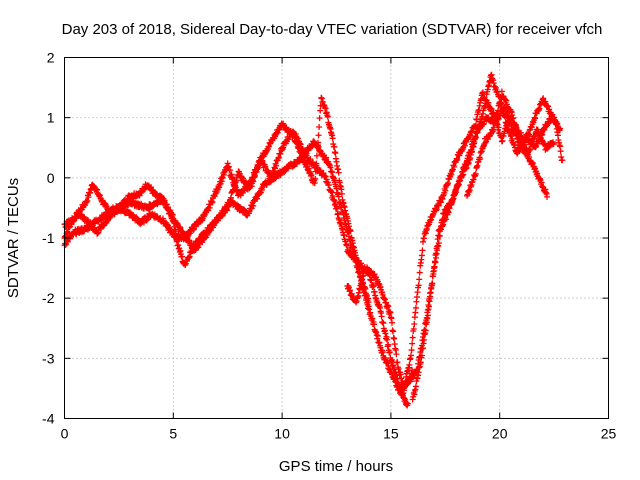 The image size is (640, 480). I want to click on x-tick-label: 15, so click(391, 434).